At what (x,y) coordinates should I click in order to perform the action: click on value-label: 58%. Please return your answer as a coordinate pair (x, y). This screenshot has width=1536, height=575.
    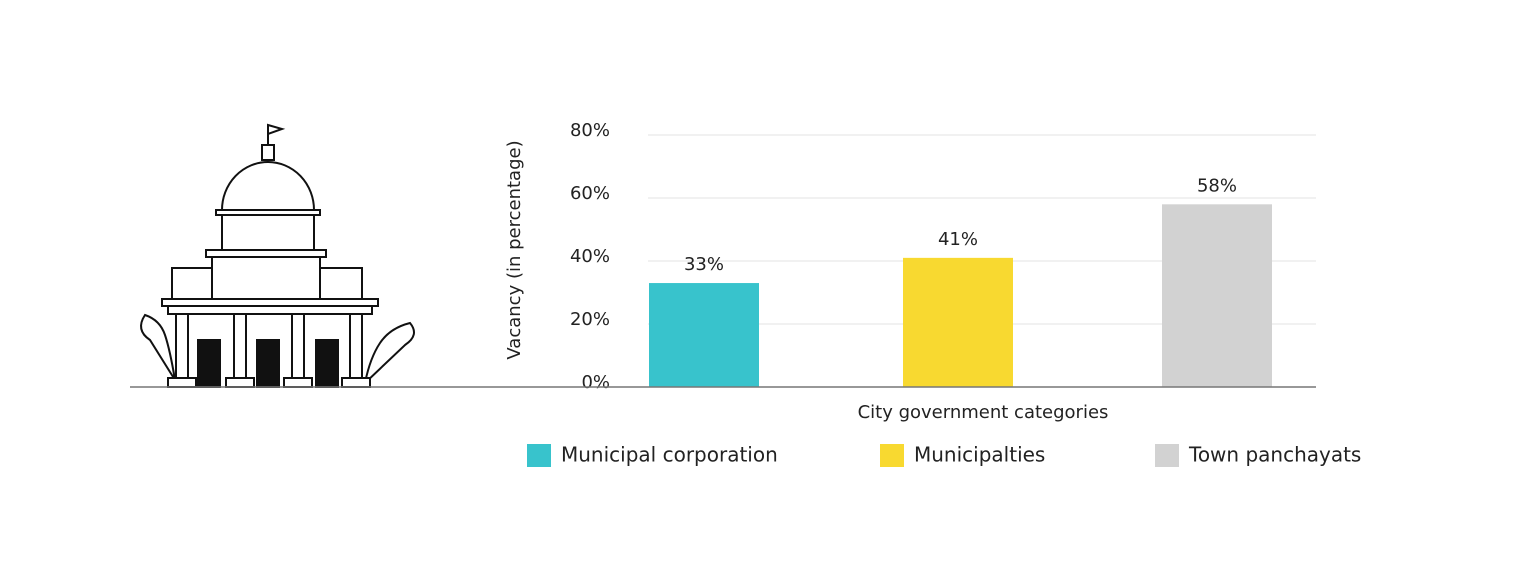
    Looking at the image, I should click on (1217, 185).